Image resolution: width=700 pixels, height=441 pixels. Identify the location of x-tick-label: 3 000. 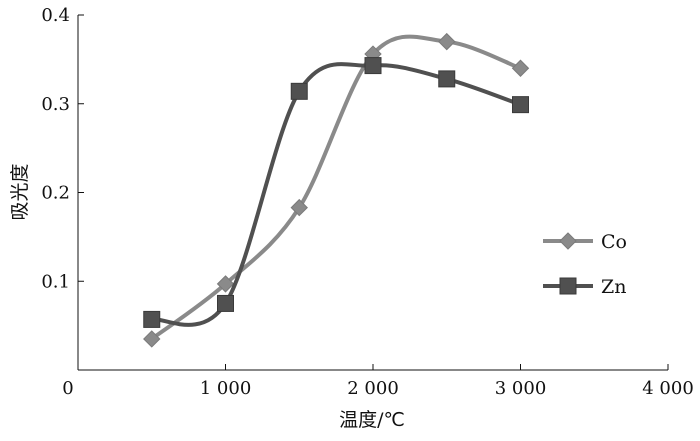
(521, 388).